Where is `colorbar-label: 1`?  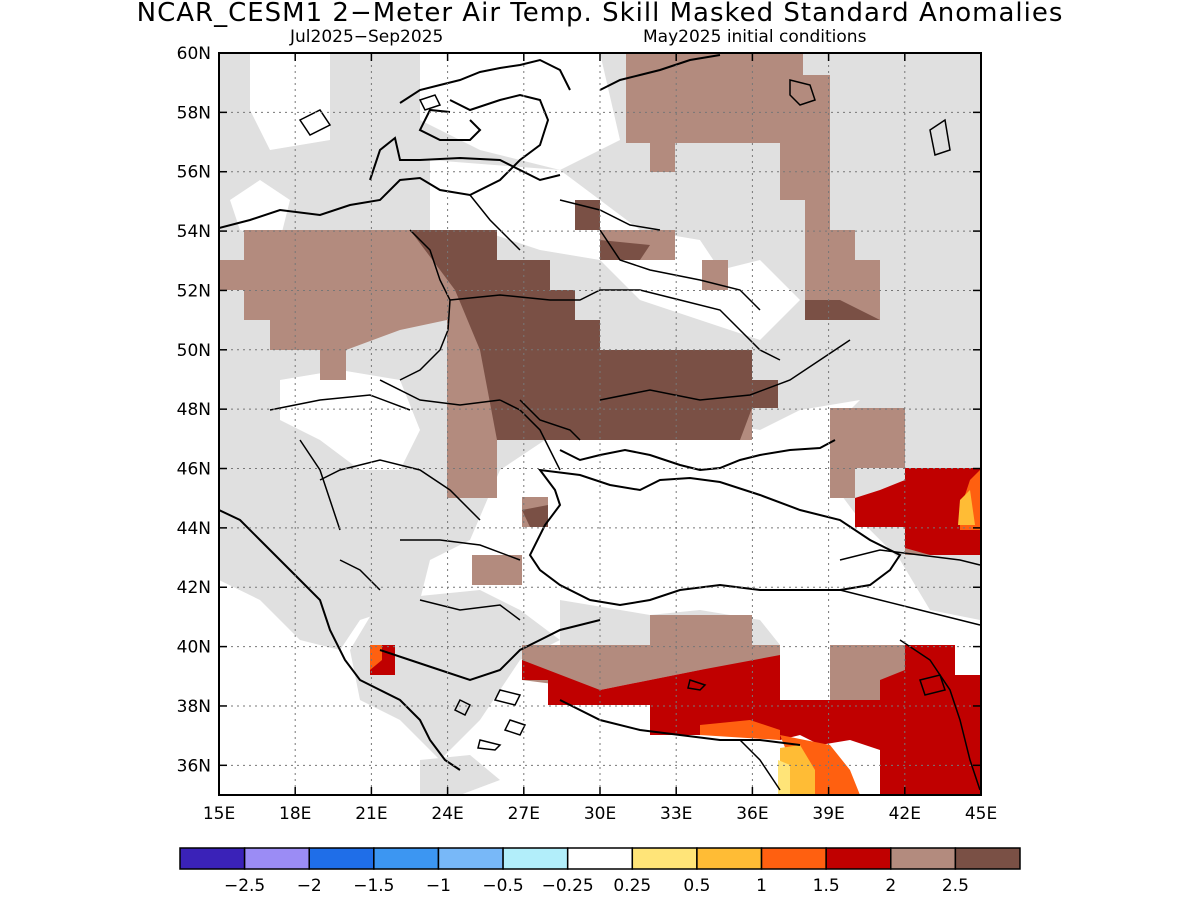
colorbar-label: 1 is located at coordinates (761, 886).